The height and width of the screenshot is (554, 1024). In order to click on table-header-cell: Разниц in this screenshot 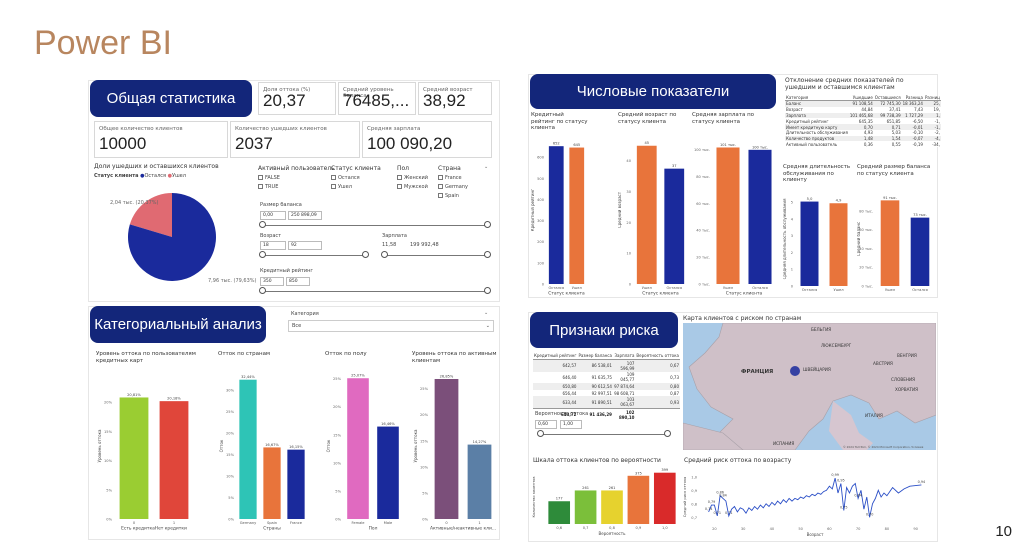, I will do `click(932, 97)`.